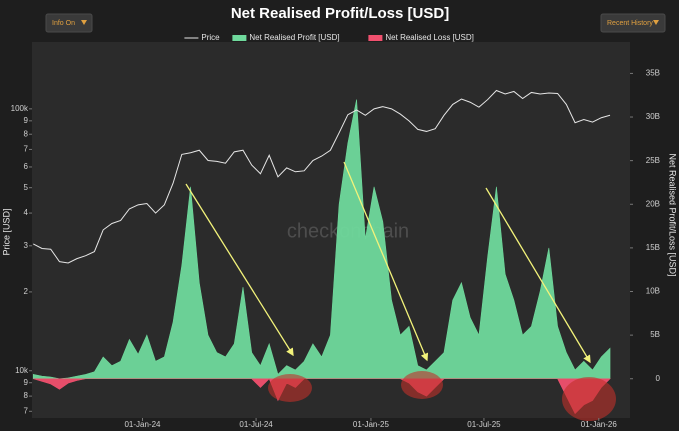 The width and height of the screenshot is (679, 431). What do you see at coordinates (653, 160) in the screenshot?
I see `y2-tick-label: 25B` at bounding box center [653, 160].